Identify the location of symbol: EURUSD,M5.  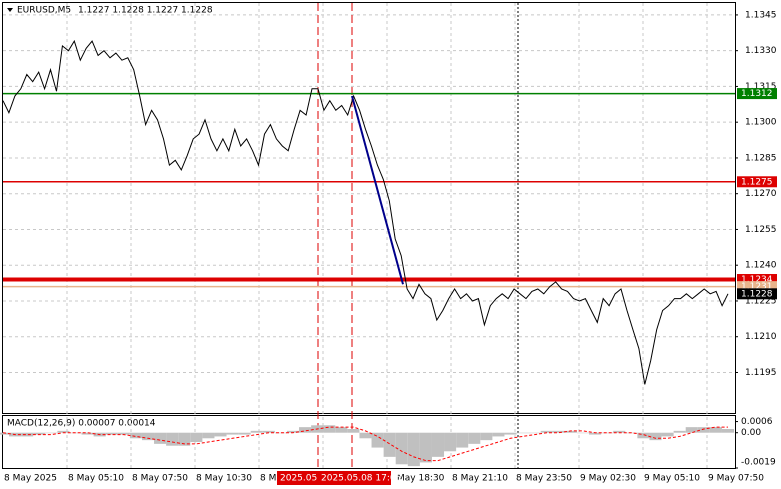
(44, 11).